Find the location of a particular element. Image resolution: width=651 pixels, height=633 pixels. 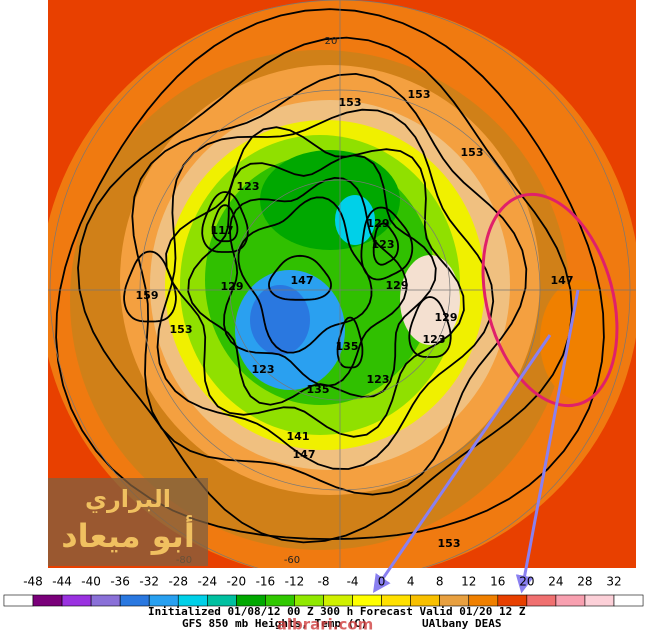

colorbar-label: -36 is located at coordinates (120, 582).